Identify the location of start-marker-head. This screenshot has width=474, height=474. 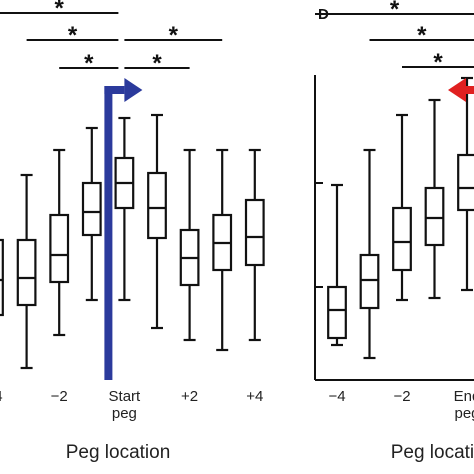
(133, 90).